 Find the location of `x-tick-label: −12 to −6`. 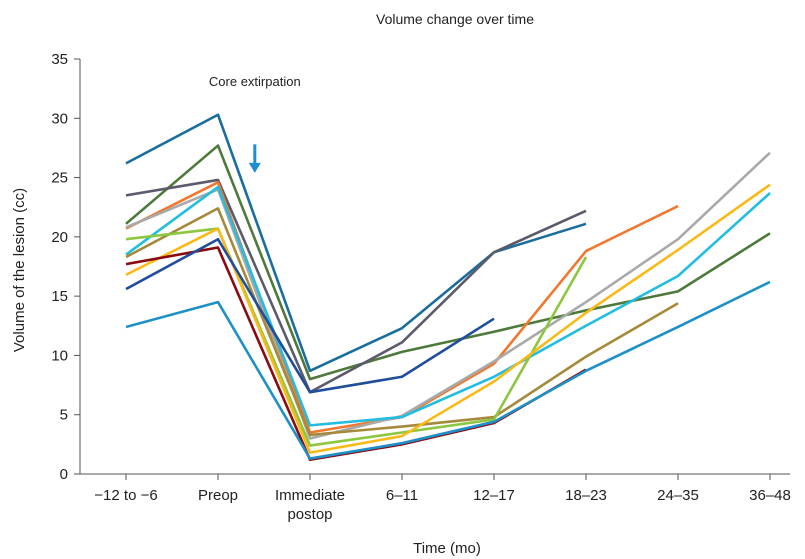

x-tick-label: −12 to −6 is located at coordinates (125, 495).